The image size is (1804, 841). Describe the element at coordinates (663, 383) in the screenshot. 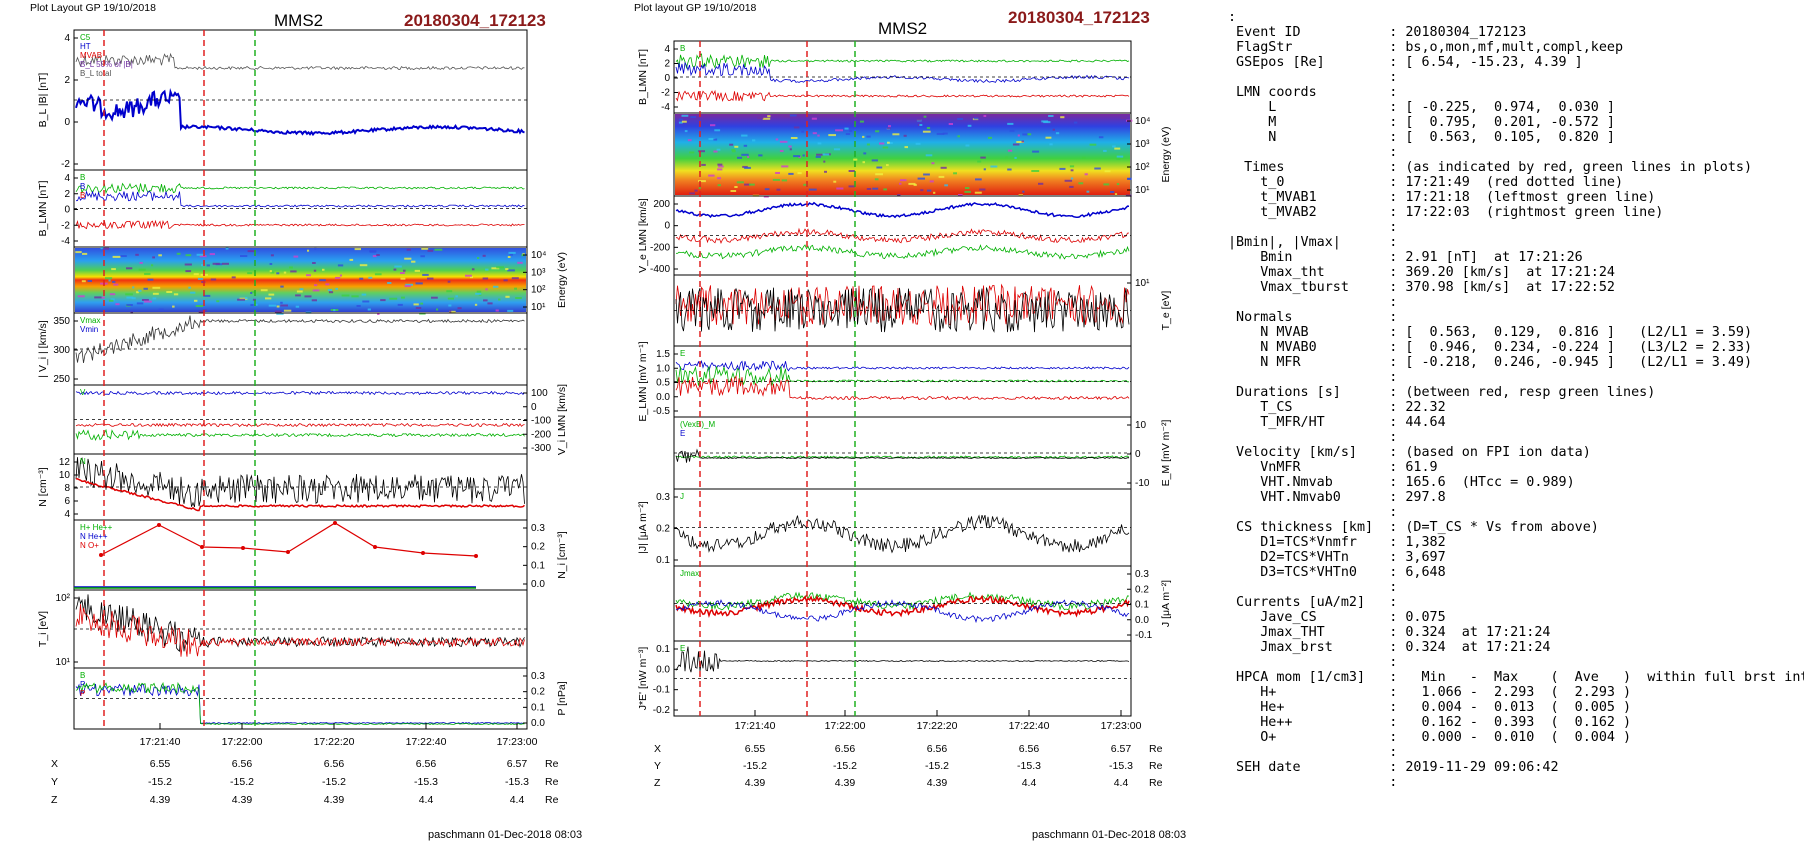

I see `y-tick-label: 0.5` at that location.